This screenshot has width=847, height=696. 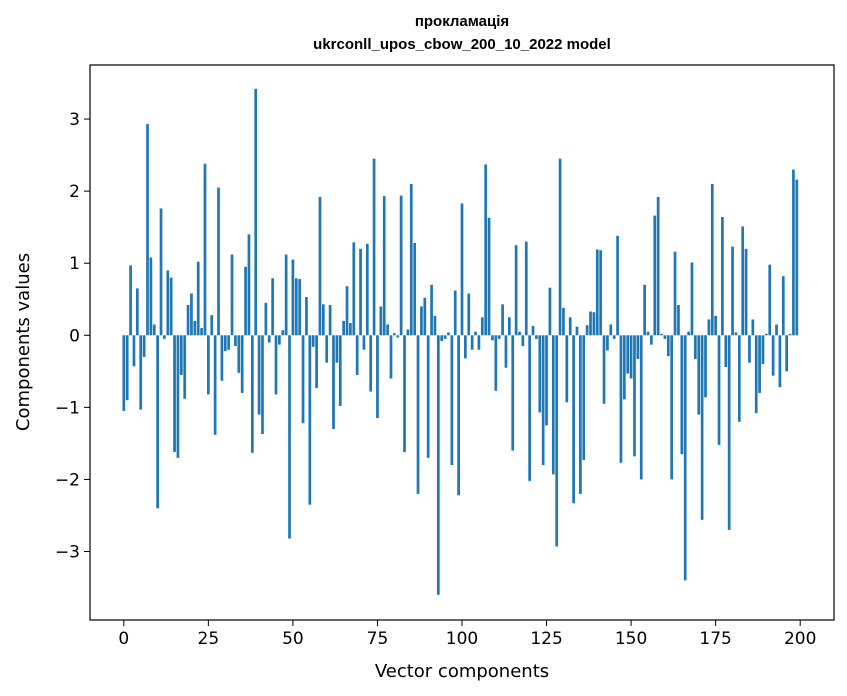 What do you see at coordinates (546, 639) in the screenshot?
I see `x-tick-label: 125` at bounding box center [546, 639].